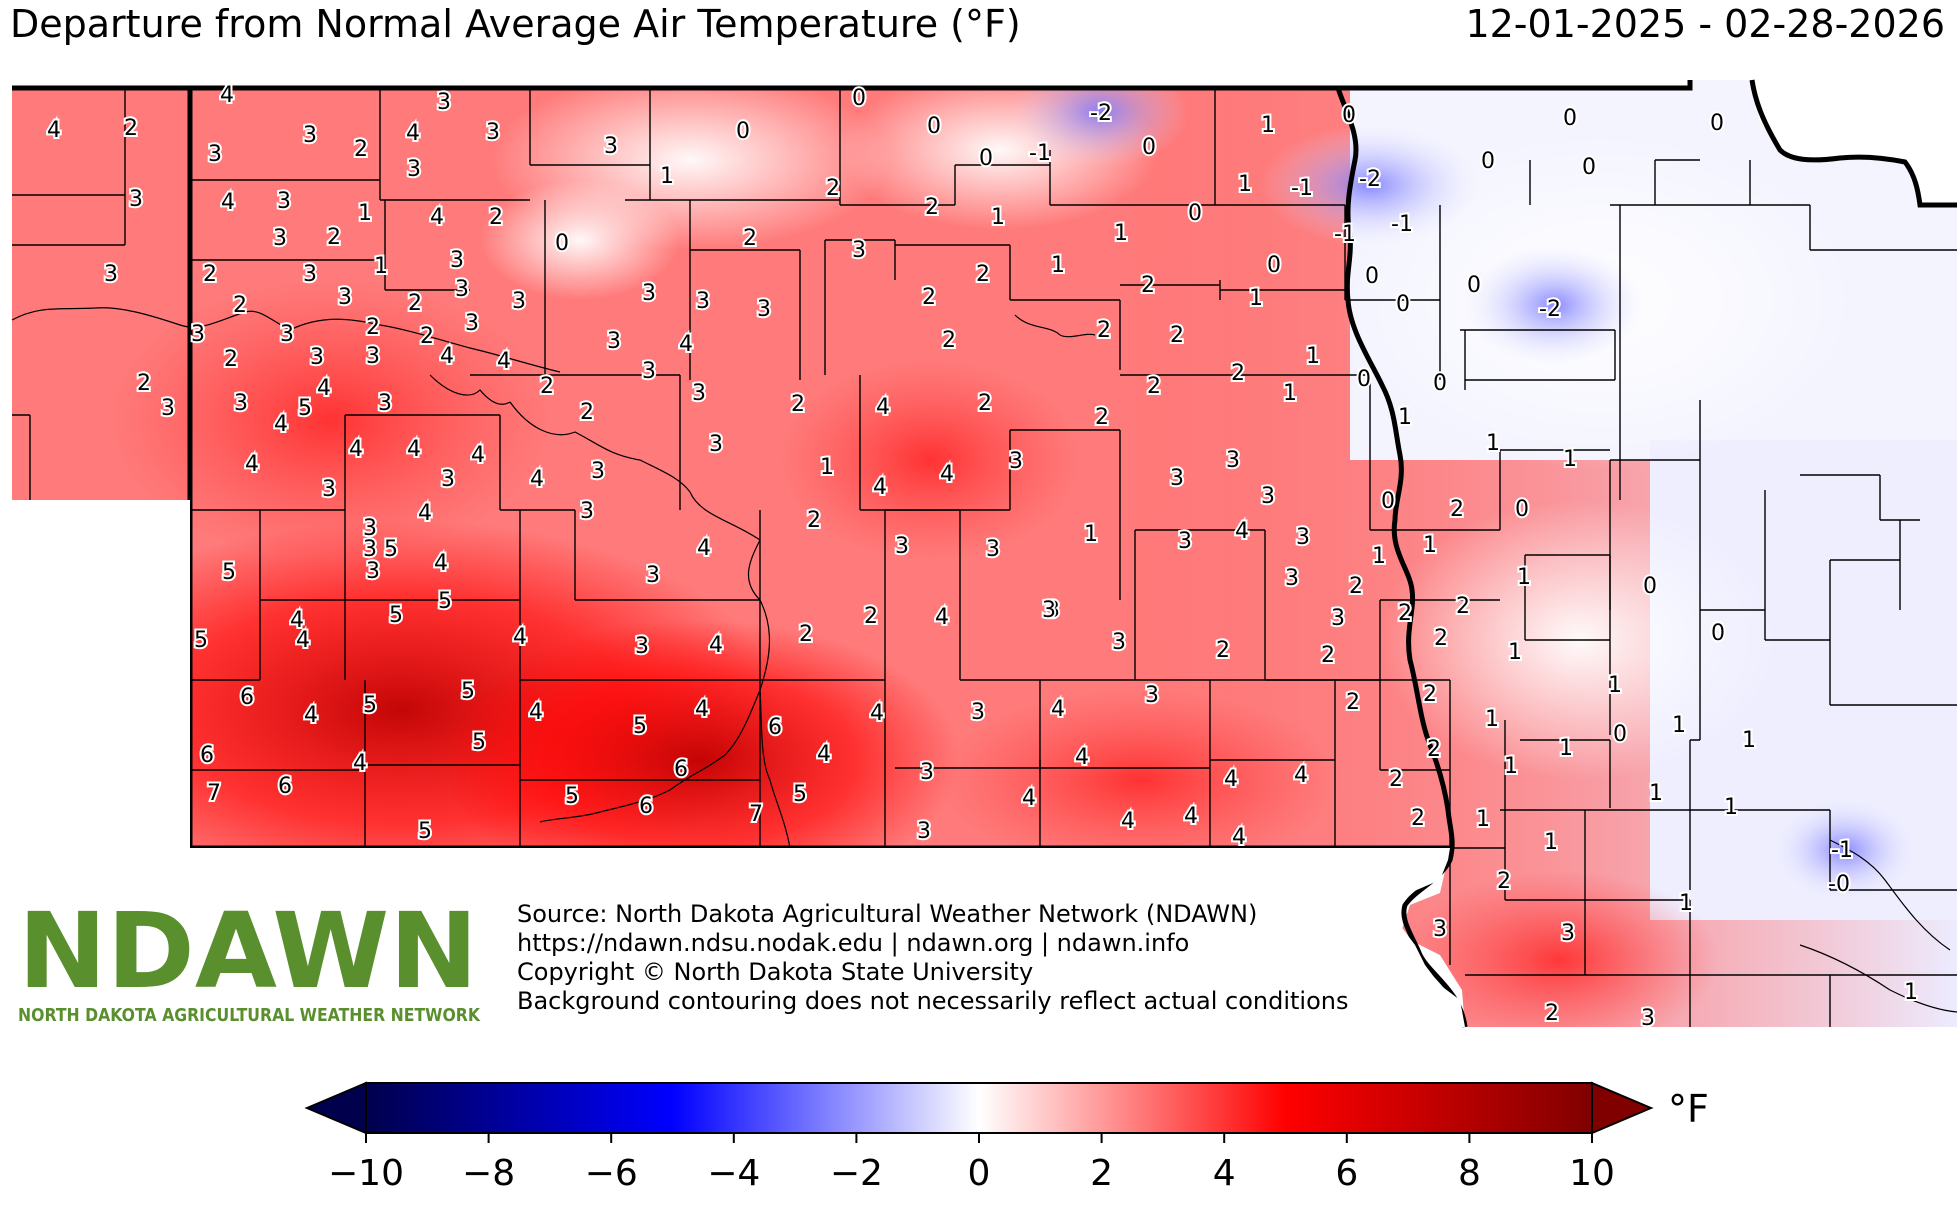  I want to click on colorbar-tick-label: 6, so click(1346, 1173).